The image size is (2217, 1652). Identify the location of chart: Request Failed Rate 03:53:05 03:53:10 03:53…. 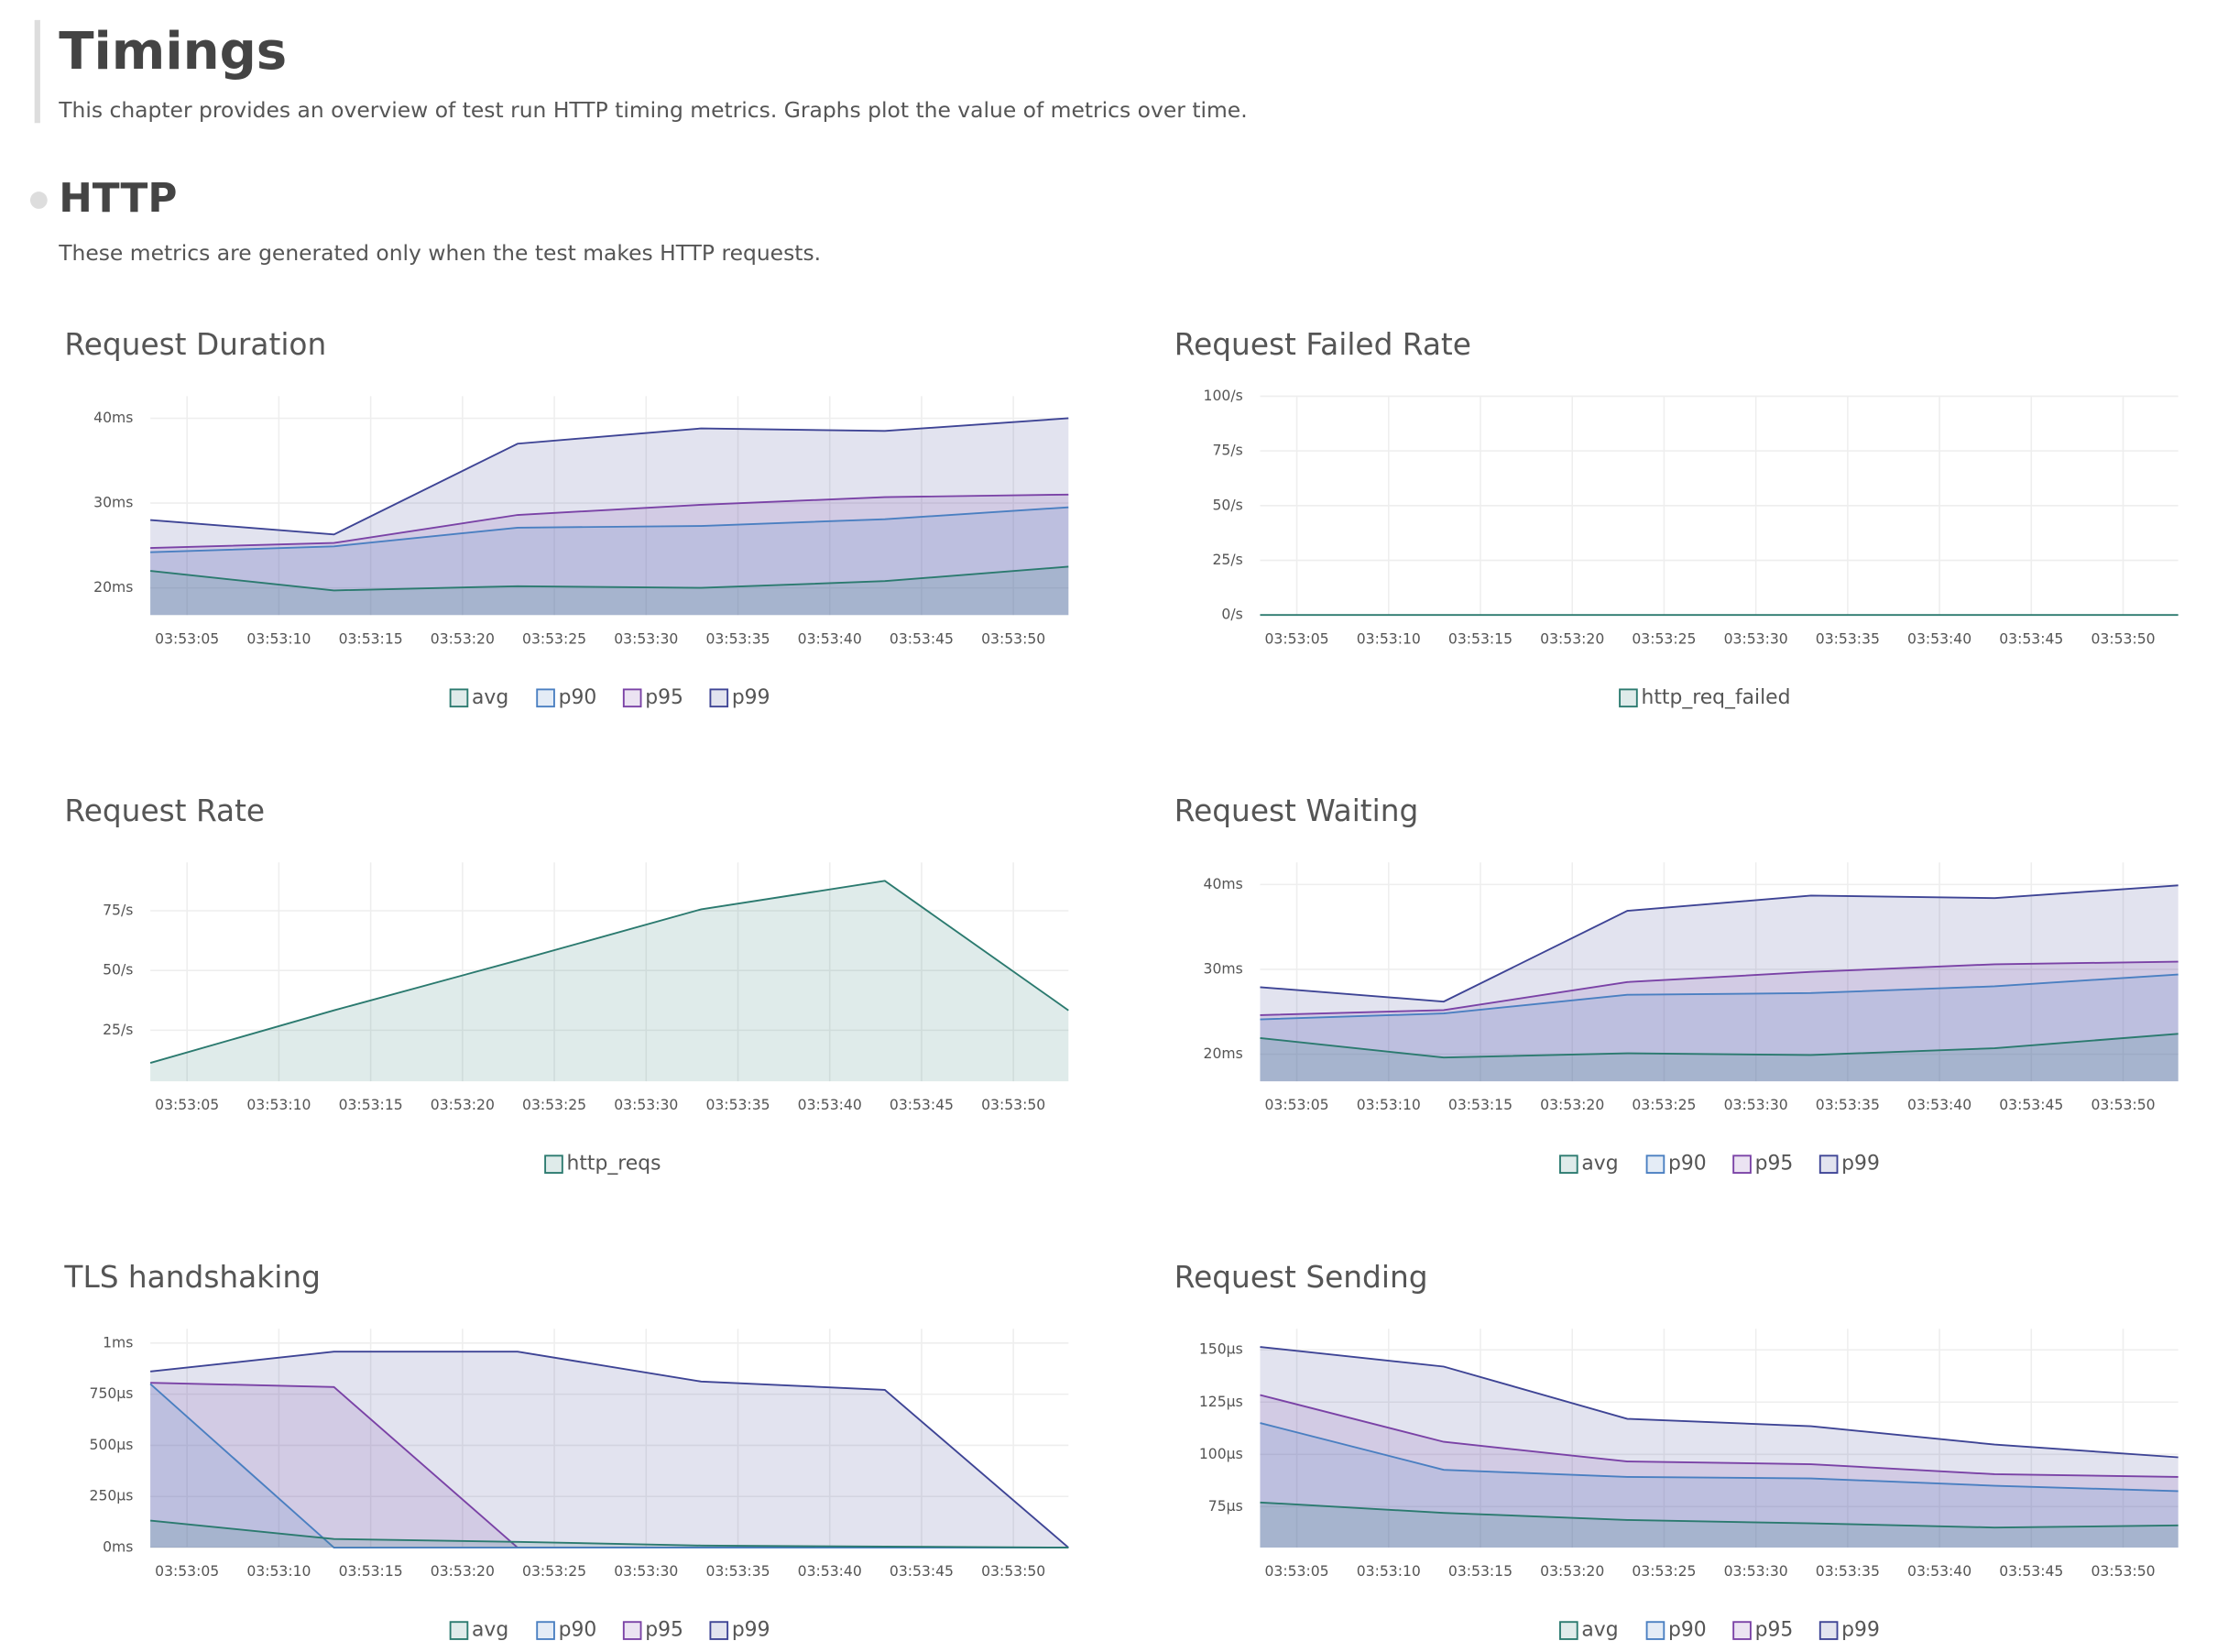
(1676, 518).